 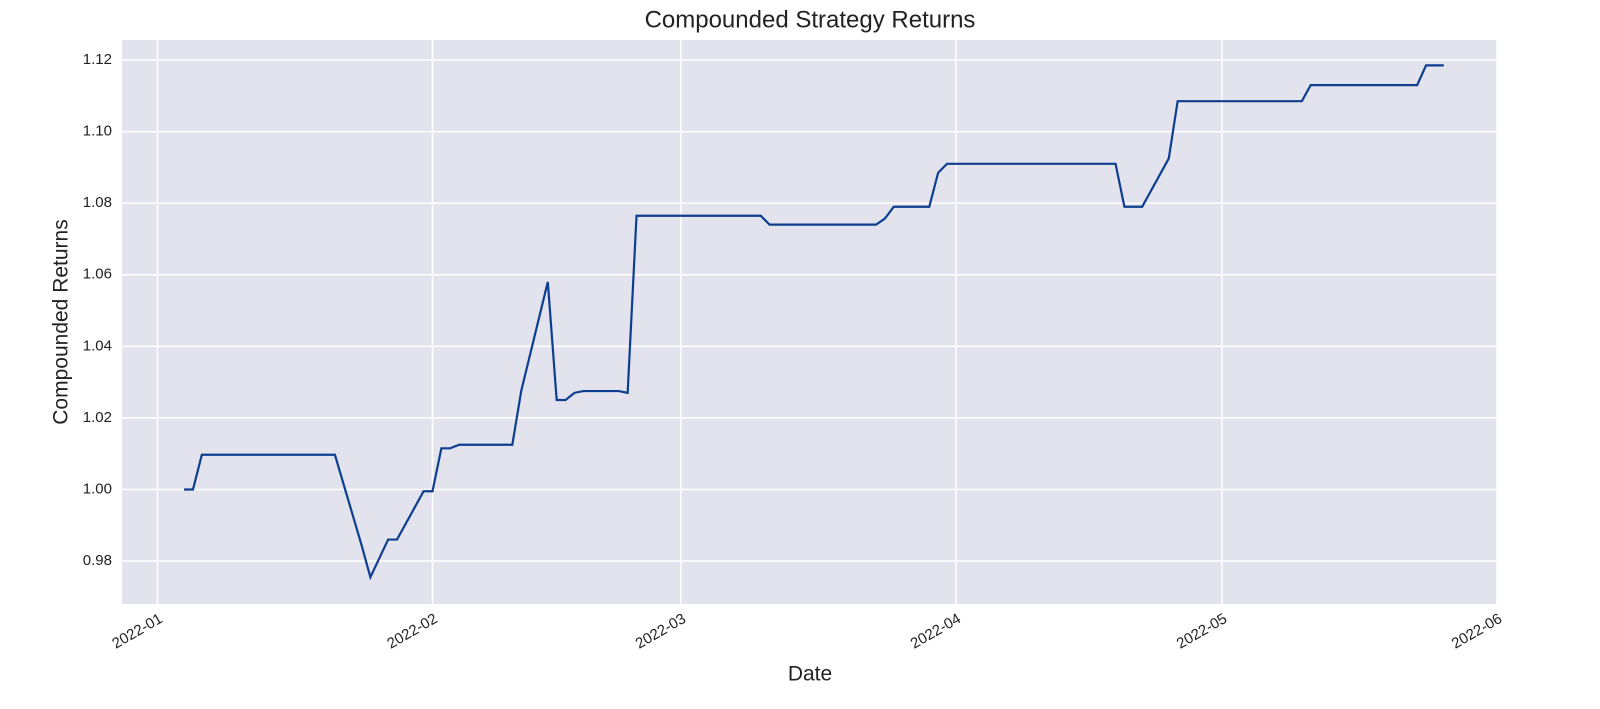 I want to click on x-tick-label: 2022-03, so click(x=661, y=631).